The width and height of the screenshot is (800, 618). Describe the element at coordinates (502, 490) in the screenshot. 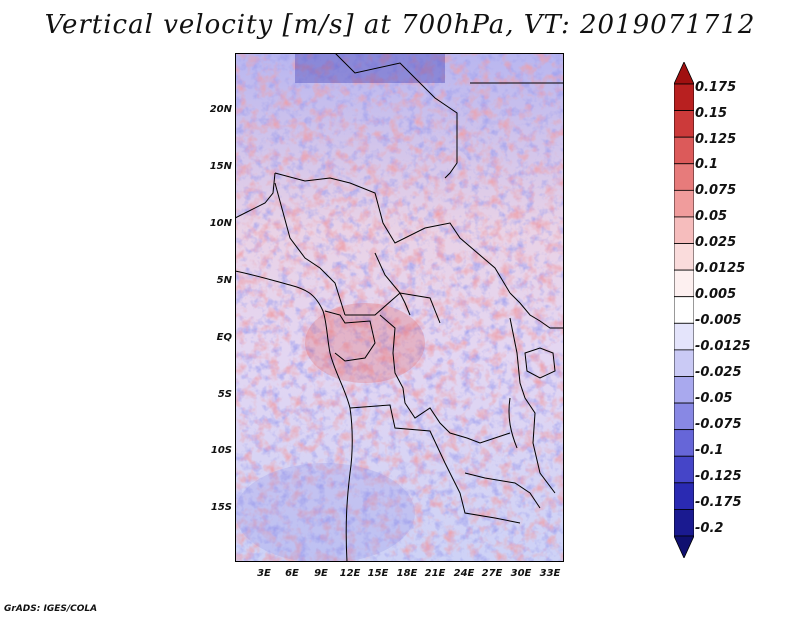

I see `border-zambia` at that location.